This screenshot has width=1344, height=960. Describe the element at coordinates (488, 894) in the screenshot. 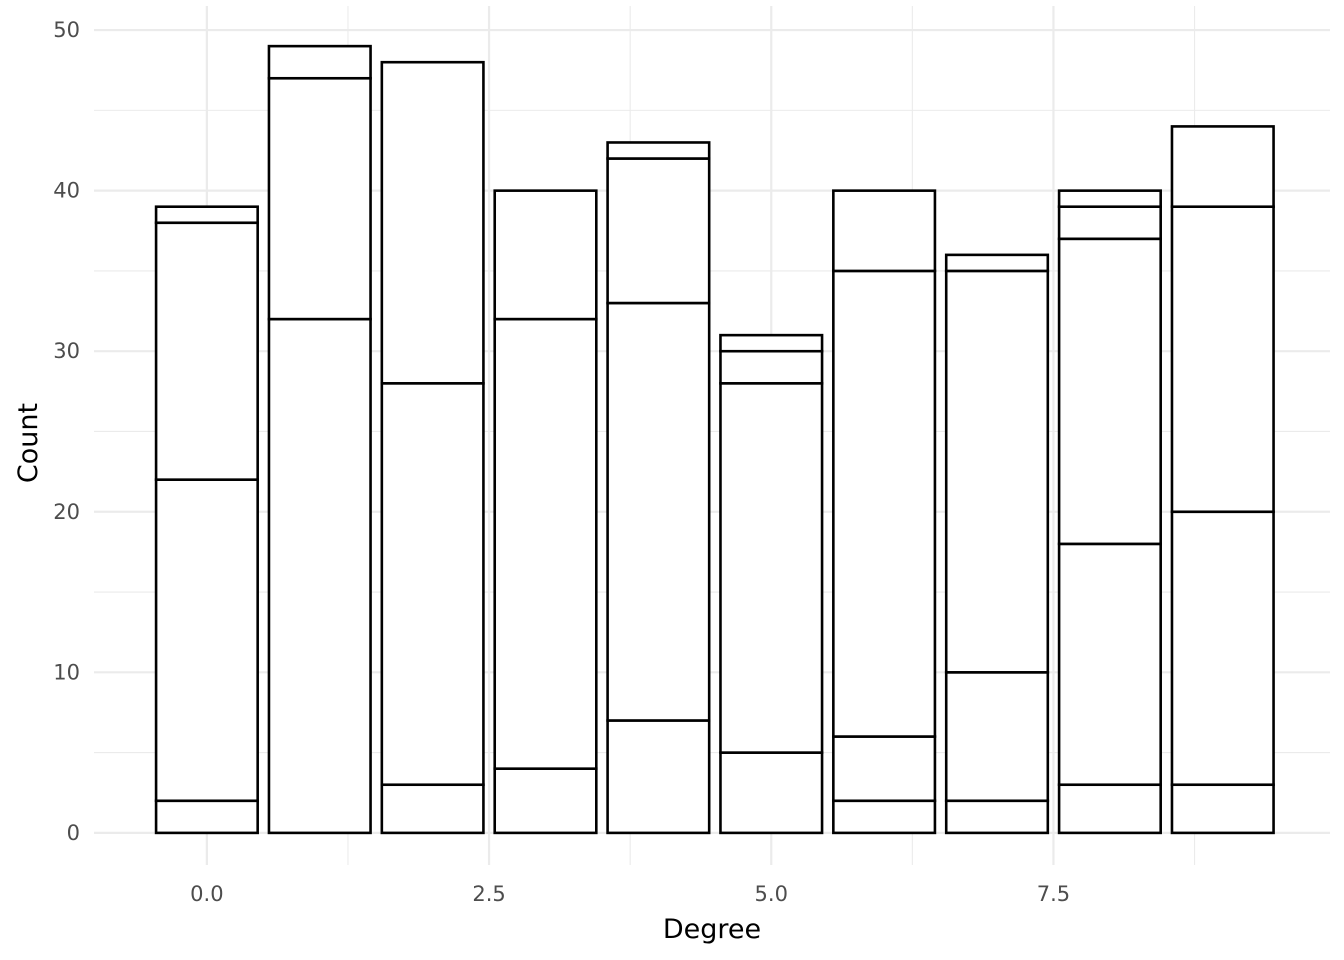

I see `x-tick-label: 2.5` at that location.